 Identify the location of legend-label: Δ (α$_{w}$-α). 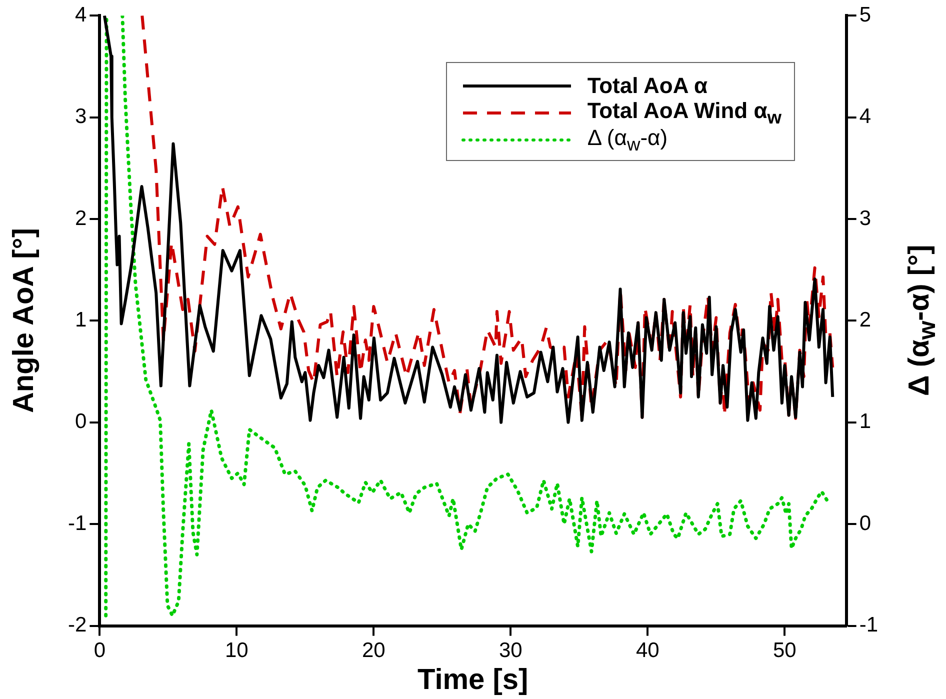
(627, 140).